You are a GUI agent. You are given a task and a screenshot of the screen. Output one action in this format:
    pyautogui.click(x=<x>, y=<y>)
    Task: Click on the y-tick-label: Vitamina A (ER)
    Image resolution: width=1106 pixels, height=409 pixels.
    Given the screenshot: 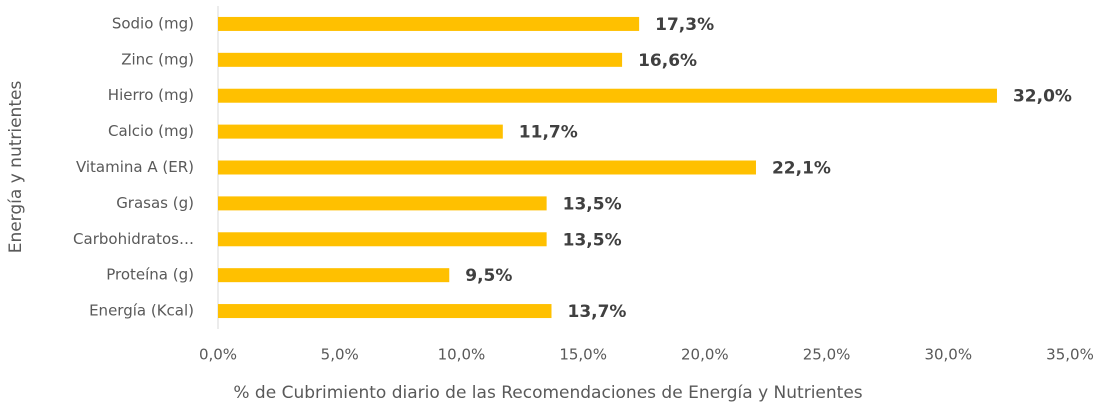 What is the action you would take?
    pyautogui.click(x=135, y=167)
    